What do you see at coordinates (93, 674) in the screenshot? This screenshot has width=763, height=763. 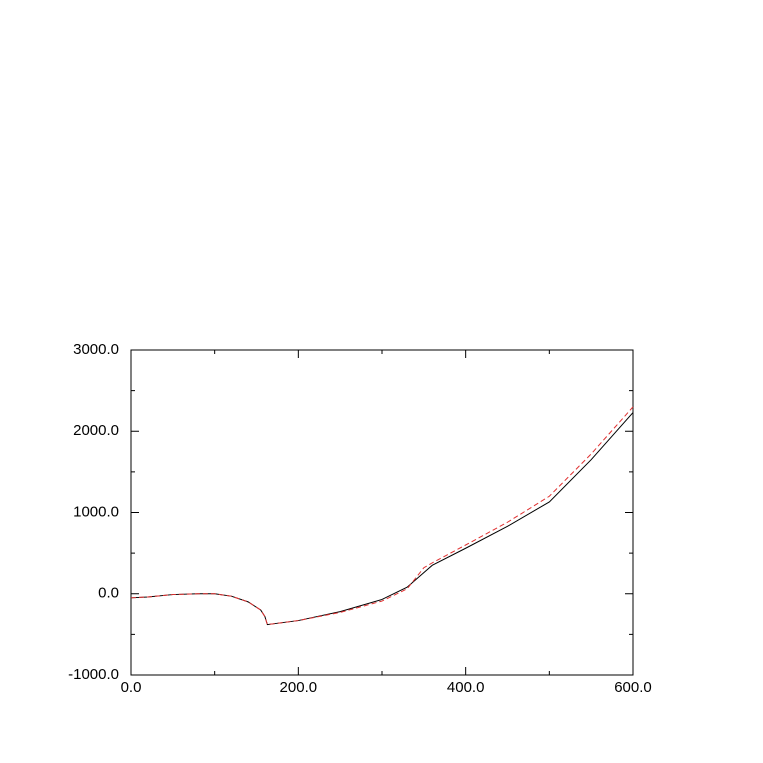 I see `y-tick-label: -1000.0` at bounding box center [93, 674].